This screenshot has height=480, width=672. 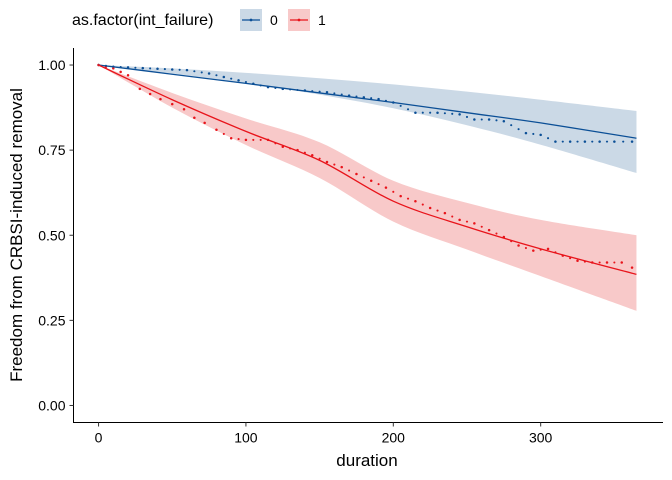 I want to click on y-tick-label: 0.00, so click(x=51, y=405).